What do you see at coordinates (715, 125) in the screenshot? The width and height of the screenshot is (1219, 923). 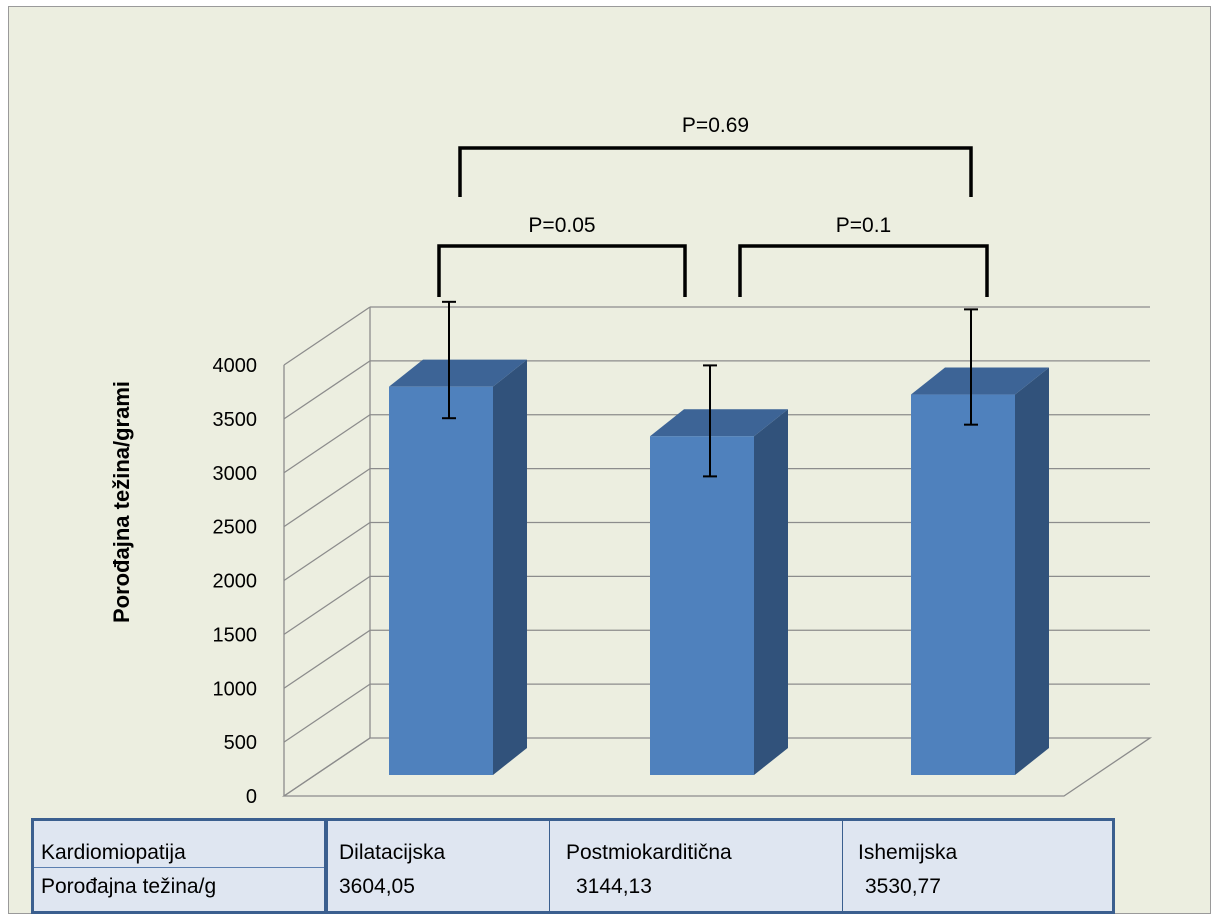 I see `p-value-label: P=0.69` at bounding box center [715, 125].